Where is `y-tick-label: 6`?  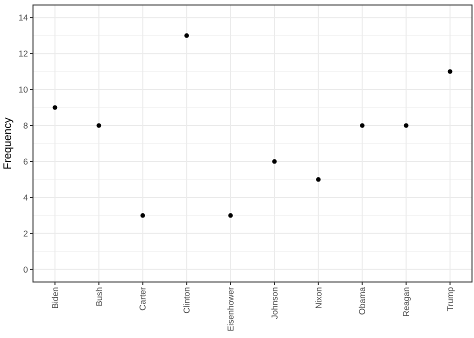 y-tick-label: 6 is located at coordinates (25, 161).